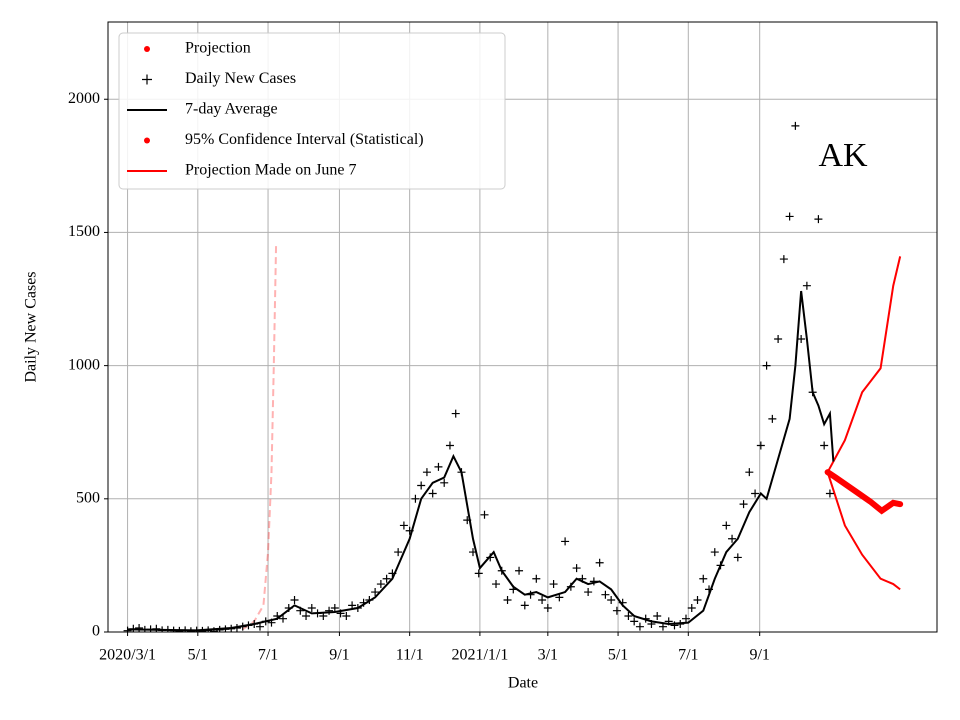 The height and width of the screenshot is (720, 960). I want to click on y-tick-label: 1500, so click(84, 231).